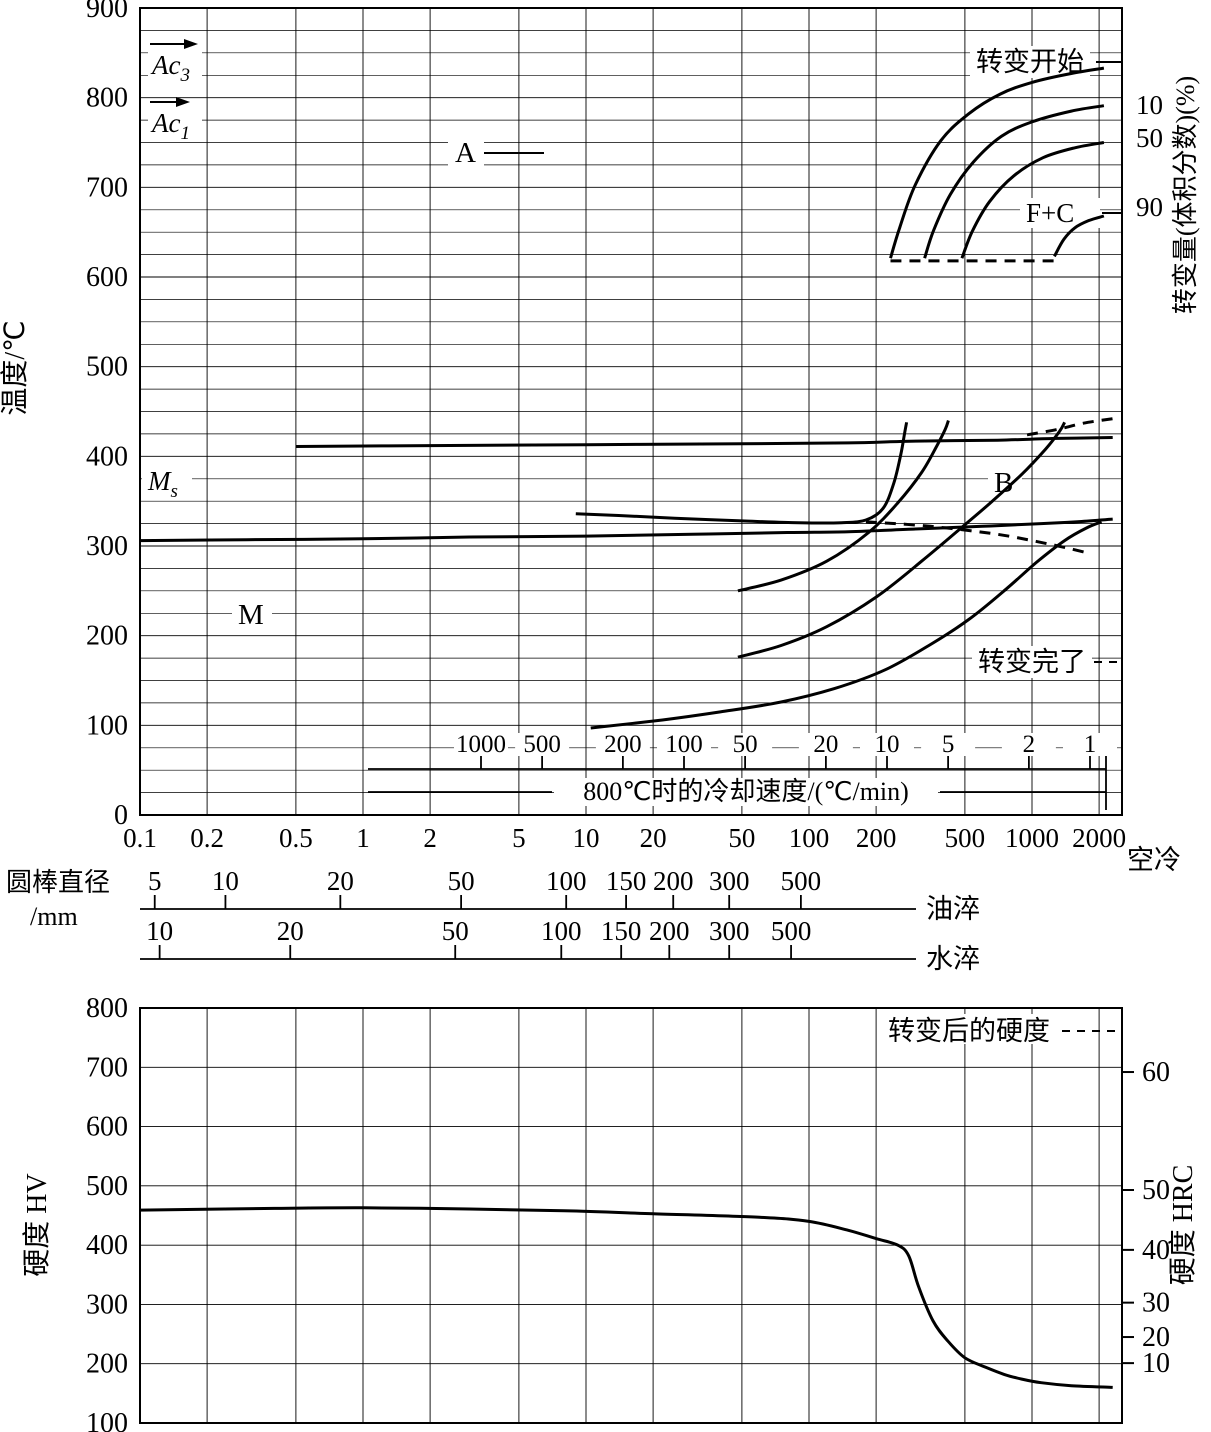 Image resolution: width=1211 pixels, height=1432 pixels. Describe the element at coordinates (542, 744) in the screenshot. I see `cooling-rate-tick: 500` at that location.